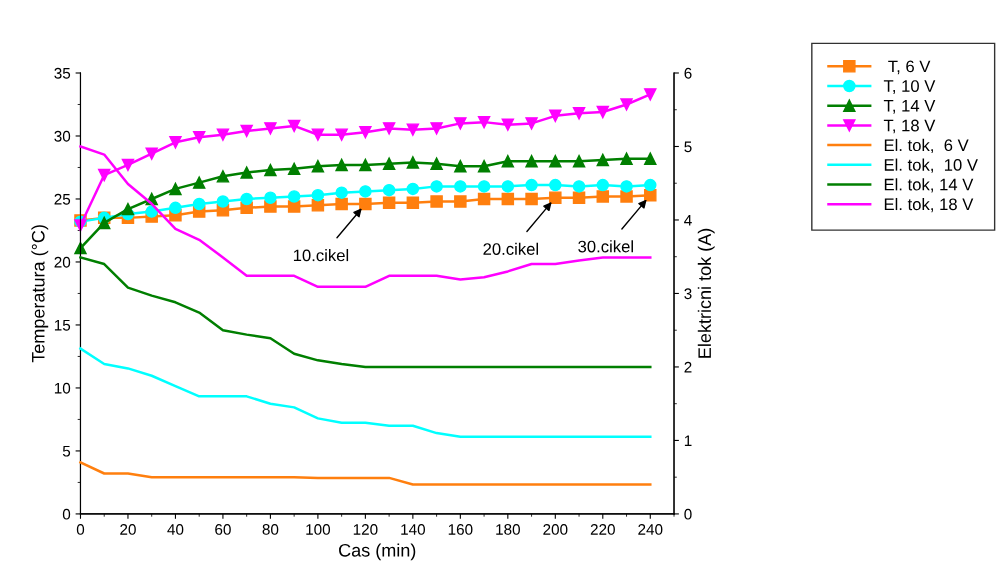  What do you see at coordinates (128, 529) in the screenshot?
I see `x-tick-label: 20` at bounding box center [128, 529].